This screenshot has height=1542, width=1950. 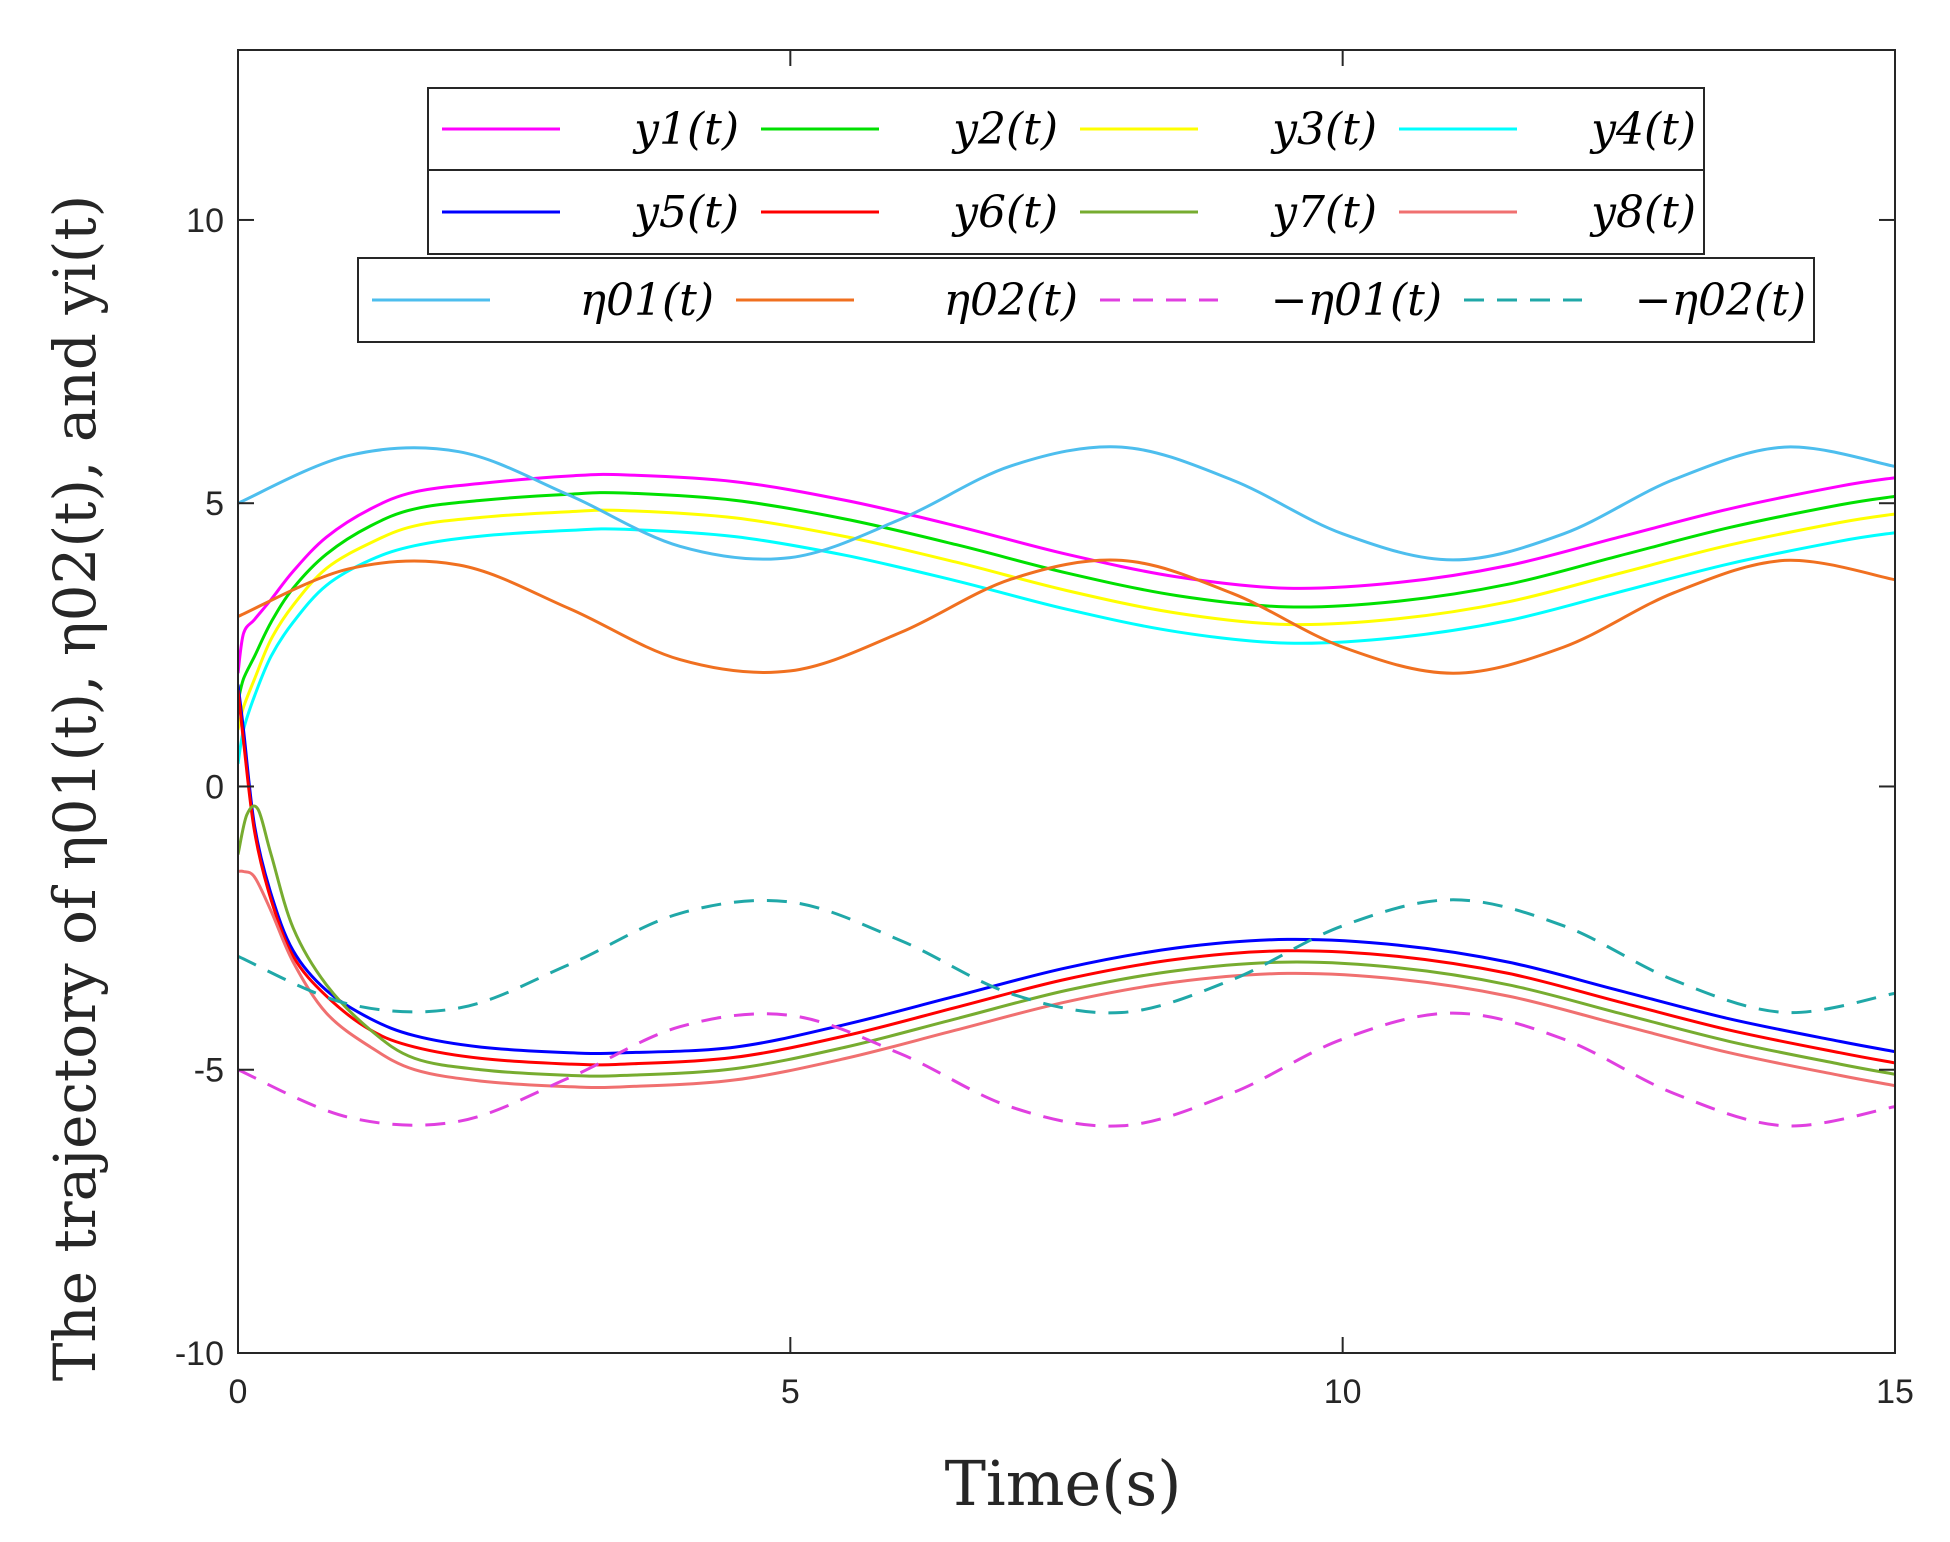 What do you see at coordinates (685, 129) in the screenshot?
I see `legend-label-y1: y1(t)` at bounding box center [685, 129].